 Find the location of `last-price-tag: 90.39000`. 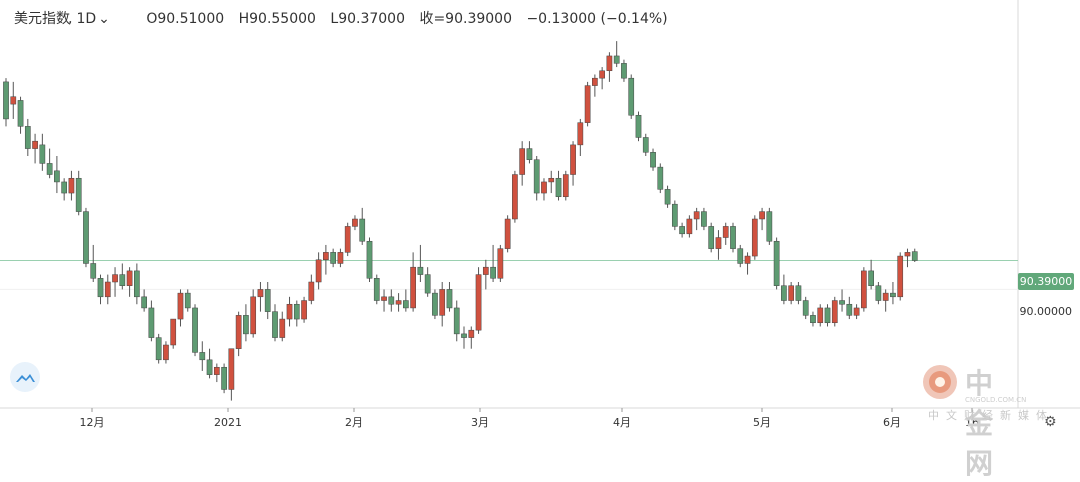

last-price-tag: 90.39000 is located at coordinates (1046, 281).